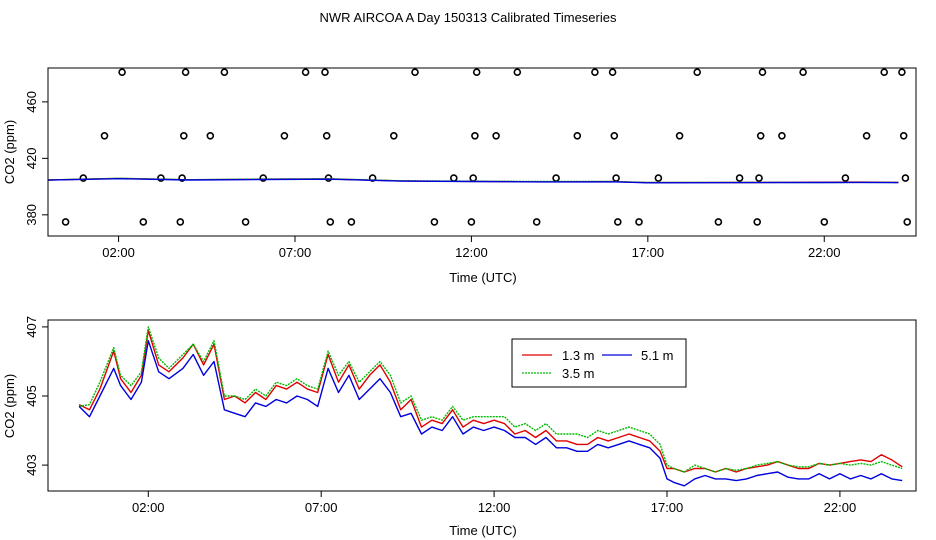  What do you see at coordinates (648, 252) in the screenshot?
I see `top-x-tick-label: 17:00` at bounding box center [648, 252].